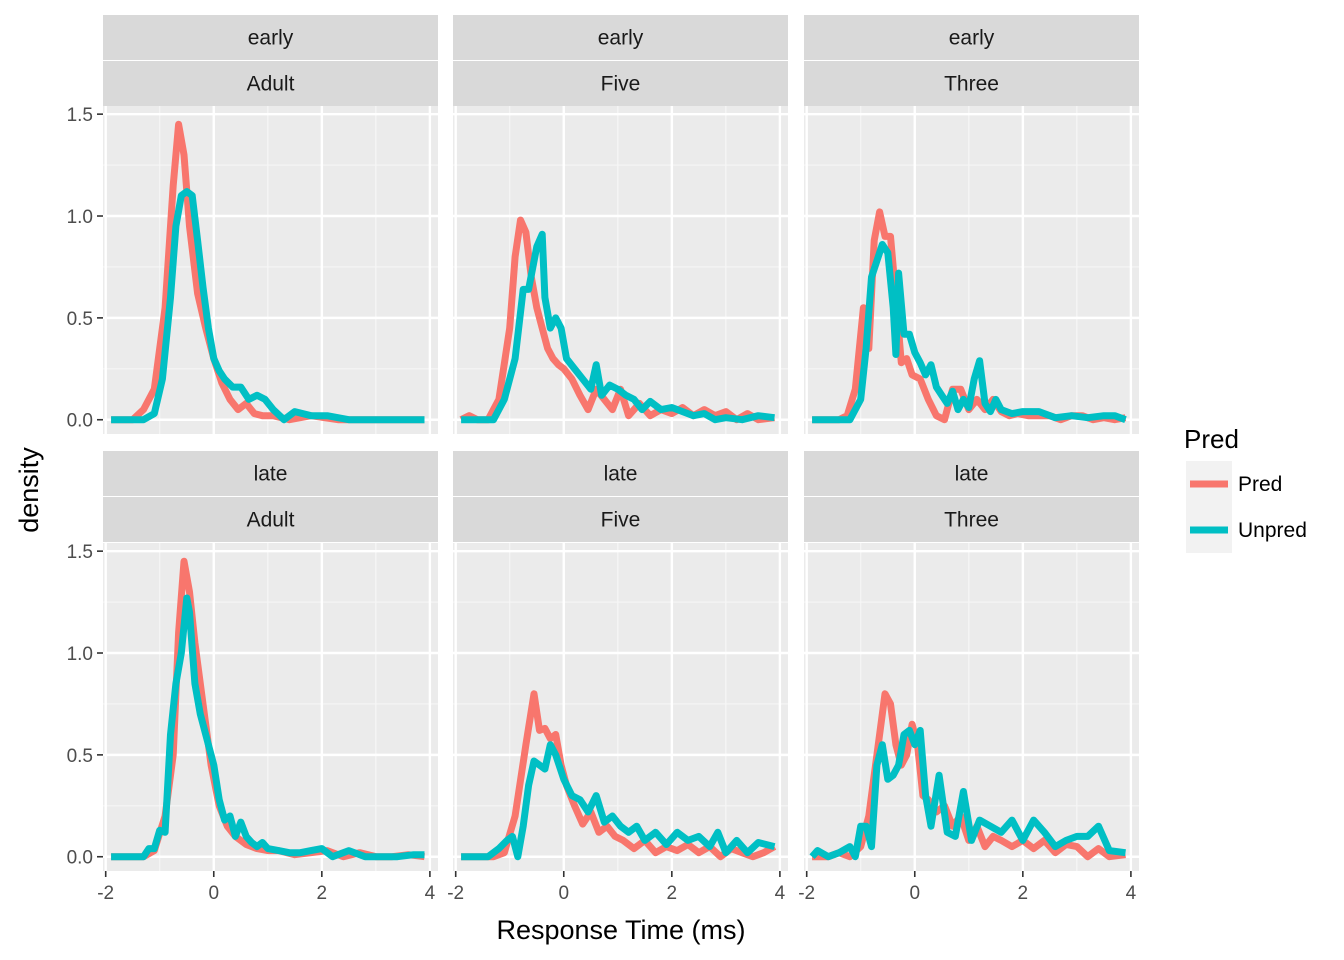 This screenshot has width=1344, height=960. I want to click on panel-early-five: early Five, so click(620, 224).